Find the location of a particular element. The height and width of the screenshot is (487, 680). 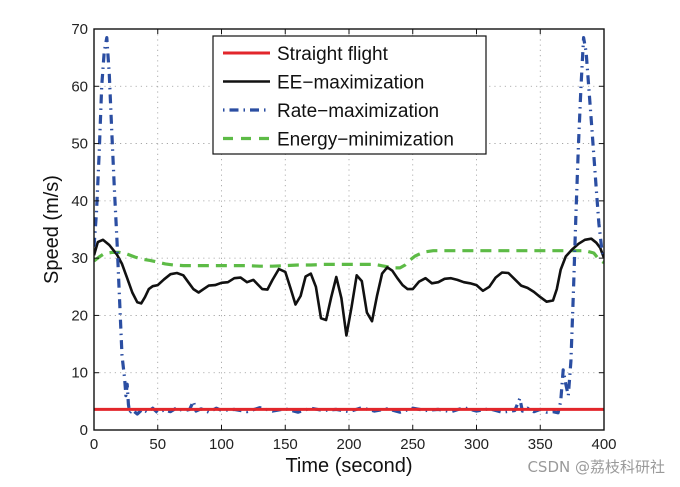

y-tick-label: 50 is located at coordinates (79, 144).